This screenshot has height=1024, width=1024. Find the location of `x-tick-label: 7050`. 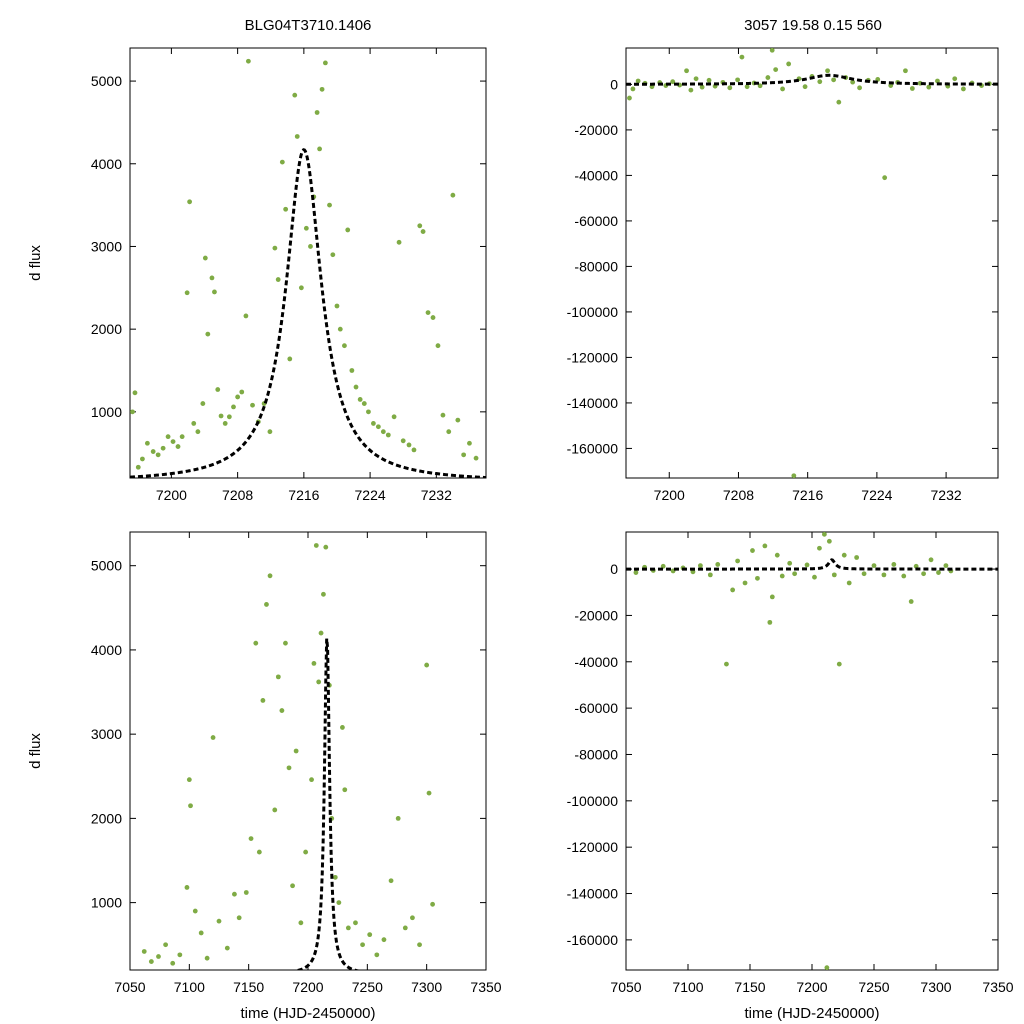

x-tick-label: 7050 is located at coordinates (129, 987).